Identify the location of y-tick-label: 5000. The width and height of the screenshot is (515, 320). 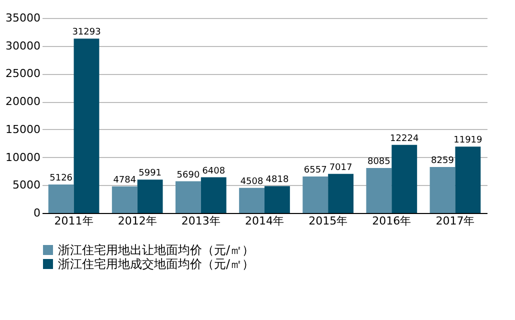
(26, 185).